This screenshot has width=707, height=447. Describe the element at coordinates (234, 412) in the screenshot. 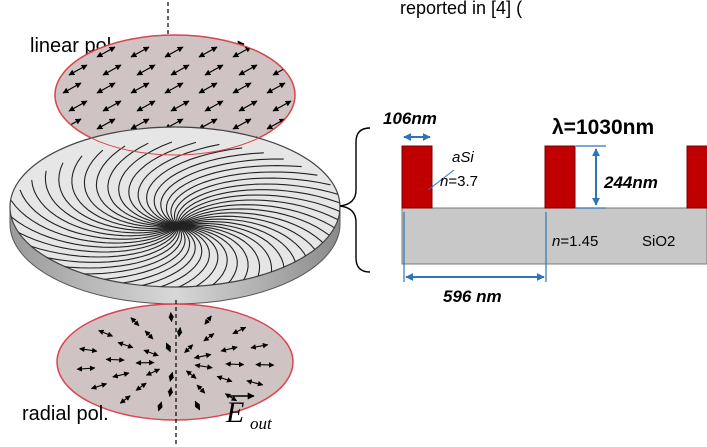

I see `svg-text: E` at that location.